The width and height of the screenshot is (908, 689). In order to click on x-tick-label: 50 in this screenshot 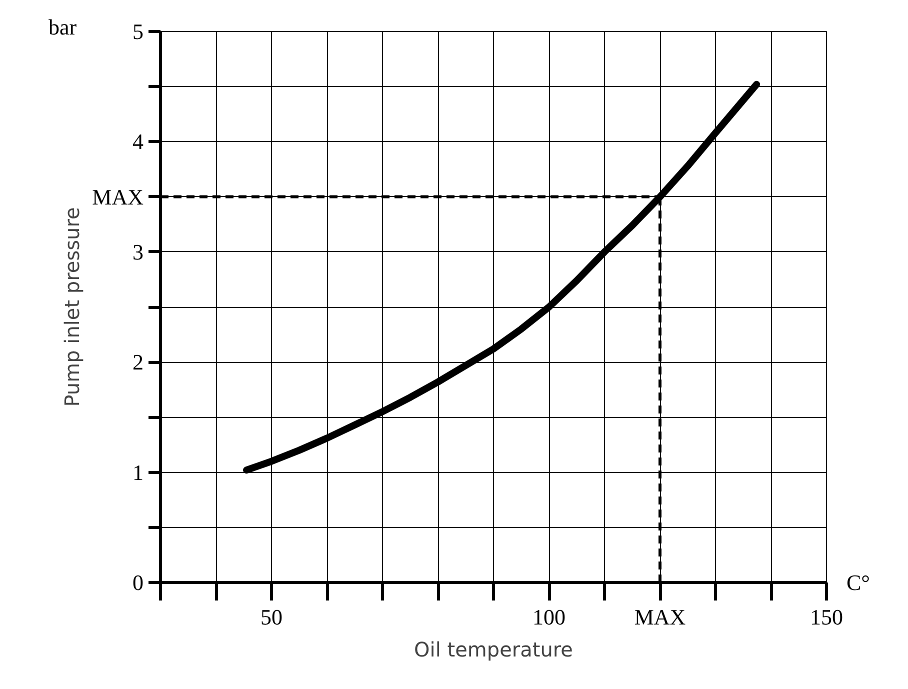, I will do `click(271, 617)`.